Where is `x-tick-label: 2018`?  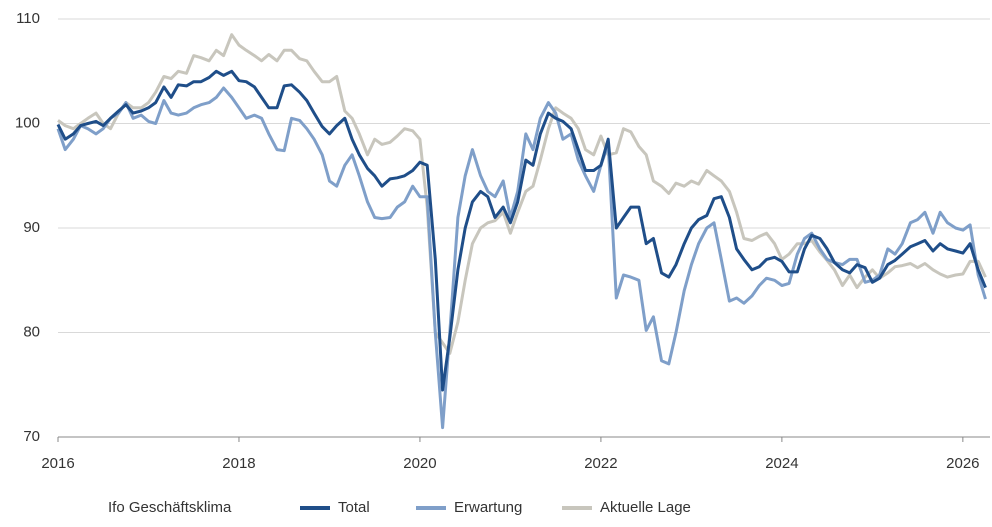
x-tick-label: 2018 is located at coordinates (238, 463).